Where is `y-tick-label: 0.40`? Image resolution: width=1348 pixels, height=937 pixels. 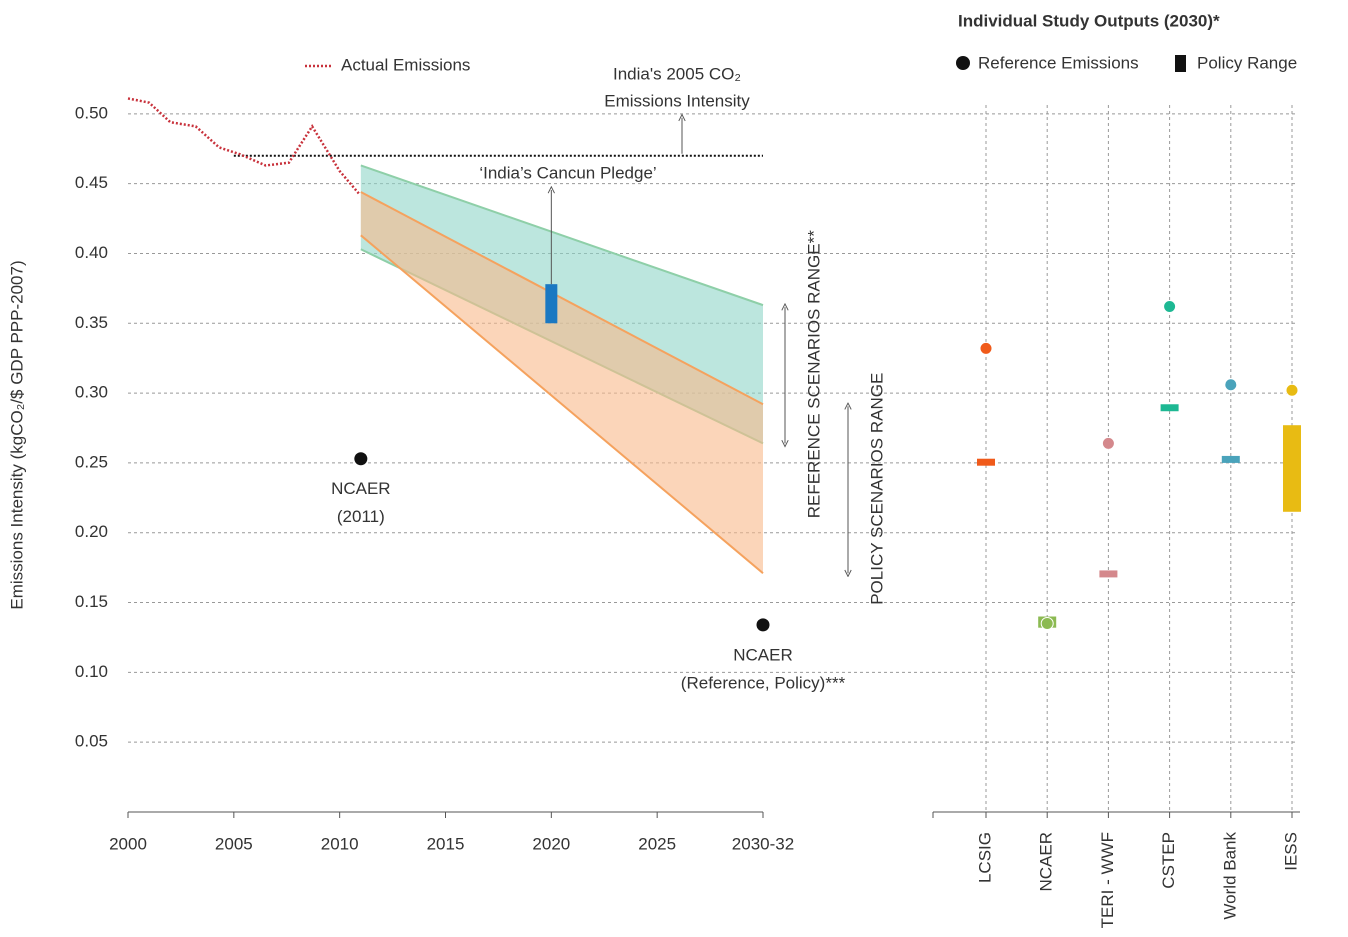
y-tick-label: 0.40 is located at coordinates (91, 252).